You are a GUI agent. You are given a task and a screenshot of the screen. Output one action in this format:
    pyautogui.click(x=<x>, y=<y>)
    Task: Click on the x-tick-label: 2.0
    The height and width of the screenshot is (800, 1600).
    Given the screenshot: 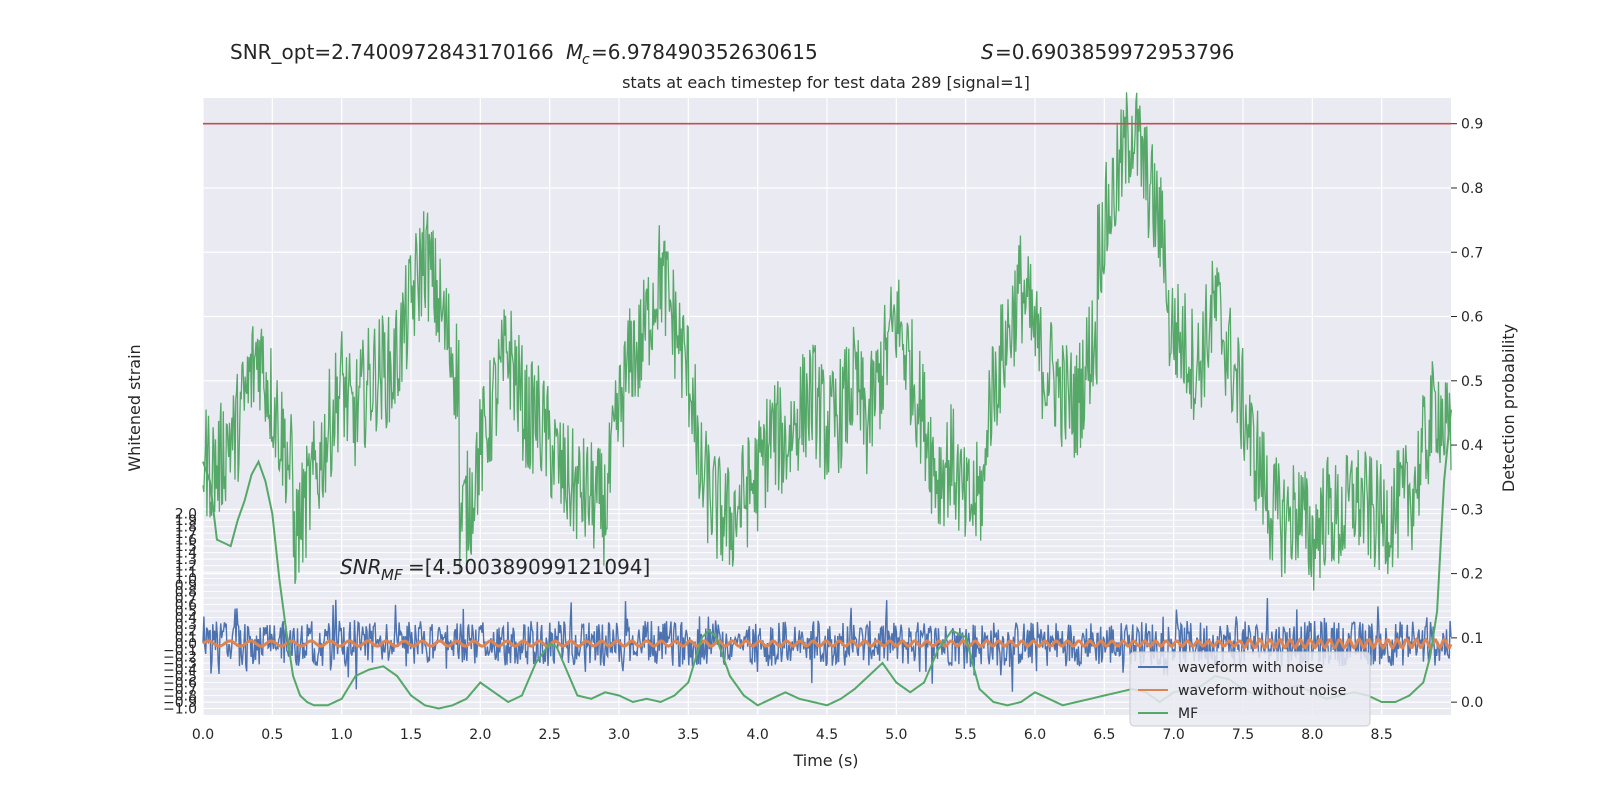 What is the action you would take?
    pyautogui.click(x=480, y=735)
    